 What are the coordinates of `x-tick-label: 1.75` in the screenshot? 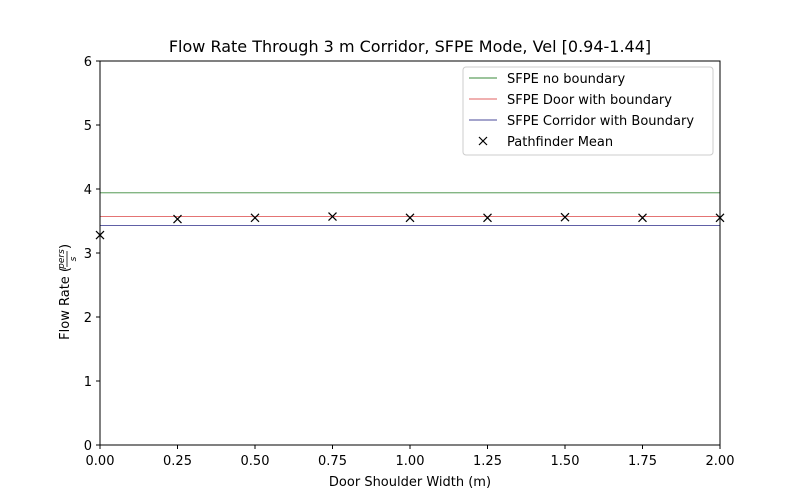 It's located at (642, 461).